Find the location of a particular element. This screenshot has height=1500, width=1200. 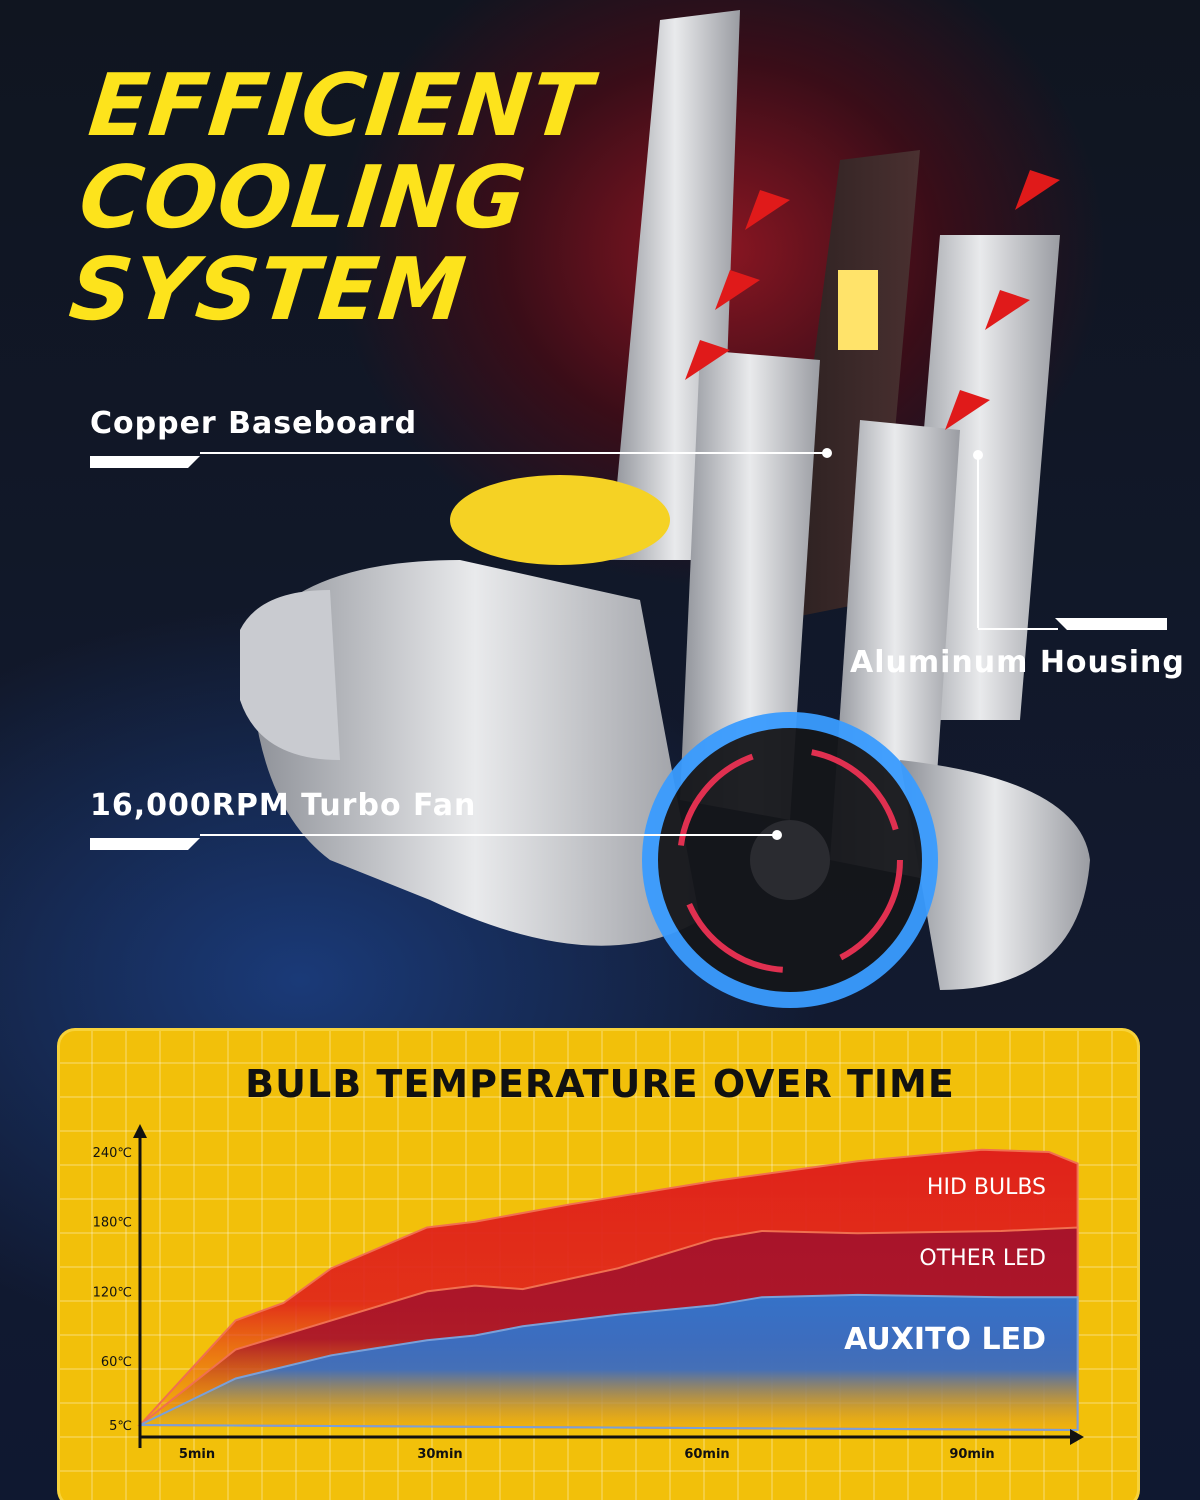

callout-aluminum-housing: Aluminum Housing is located at coordinates (1017, 662).